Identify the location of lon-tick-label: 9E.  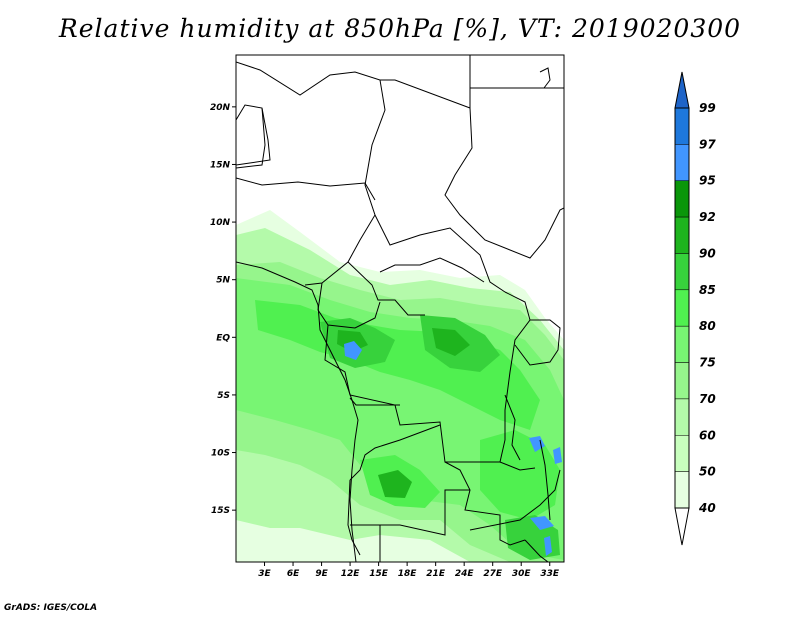
(321, 574).